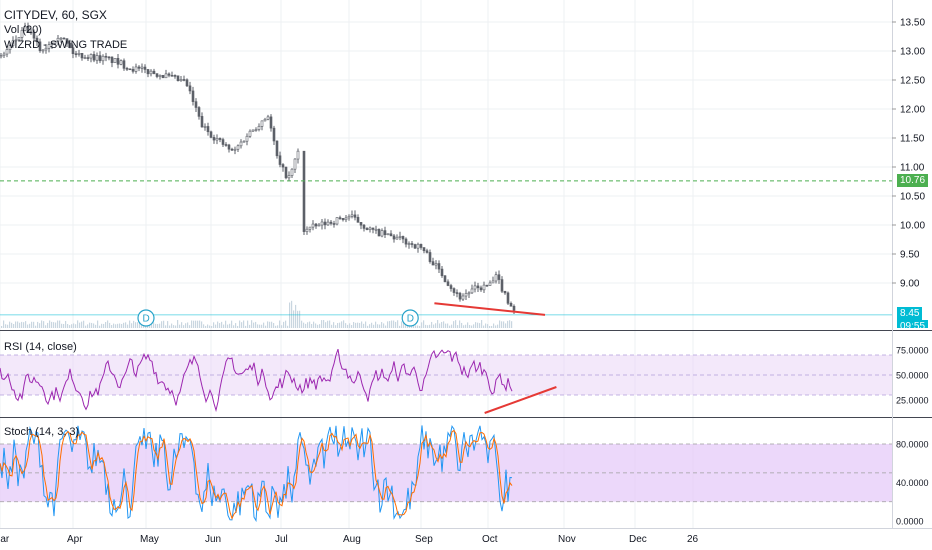  What do you see at coordinates (912, 81) in the screenshot?
I see `price-tick-label: 12.50` at bounding box center [912, 81].